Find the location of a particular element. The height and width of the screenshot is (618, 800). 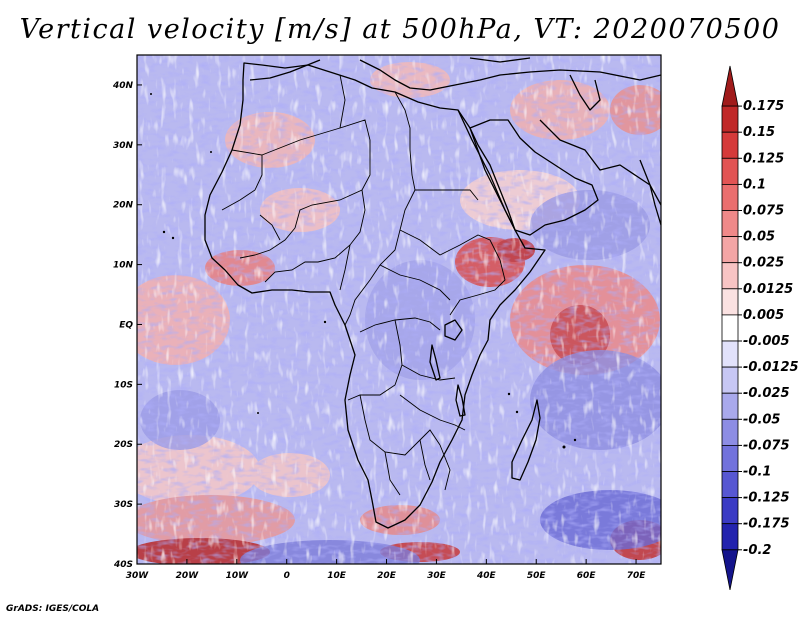

colorbar-label: -0.05 is located at coordinates (761, 419).